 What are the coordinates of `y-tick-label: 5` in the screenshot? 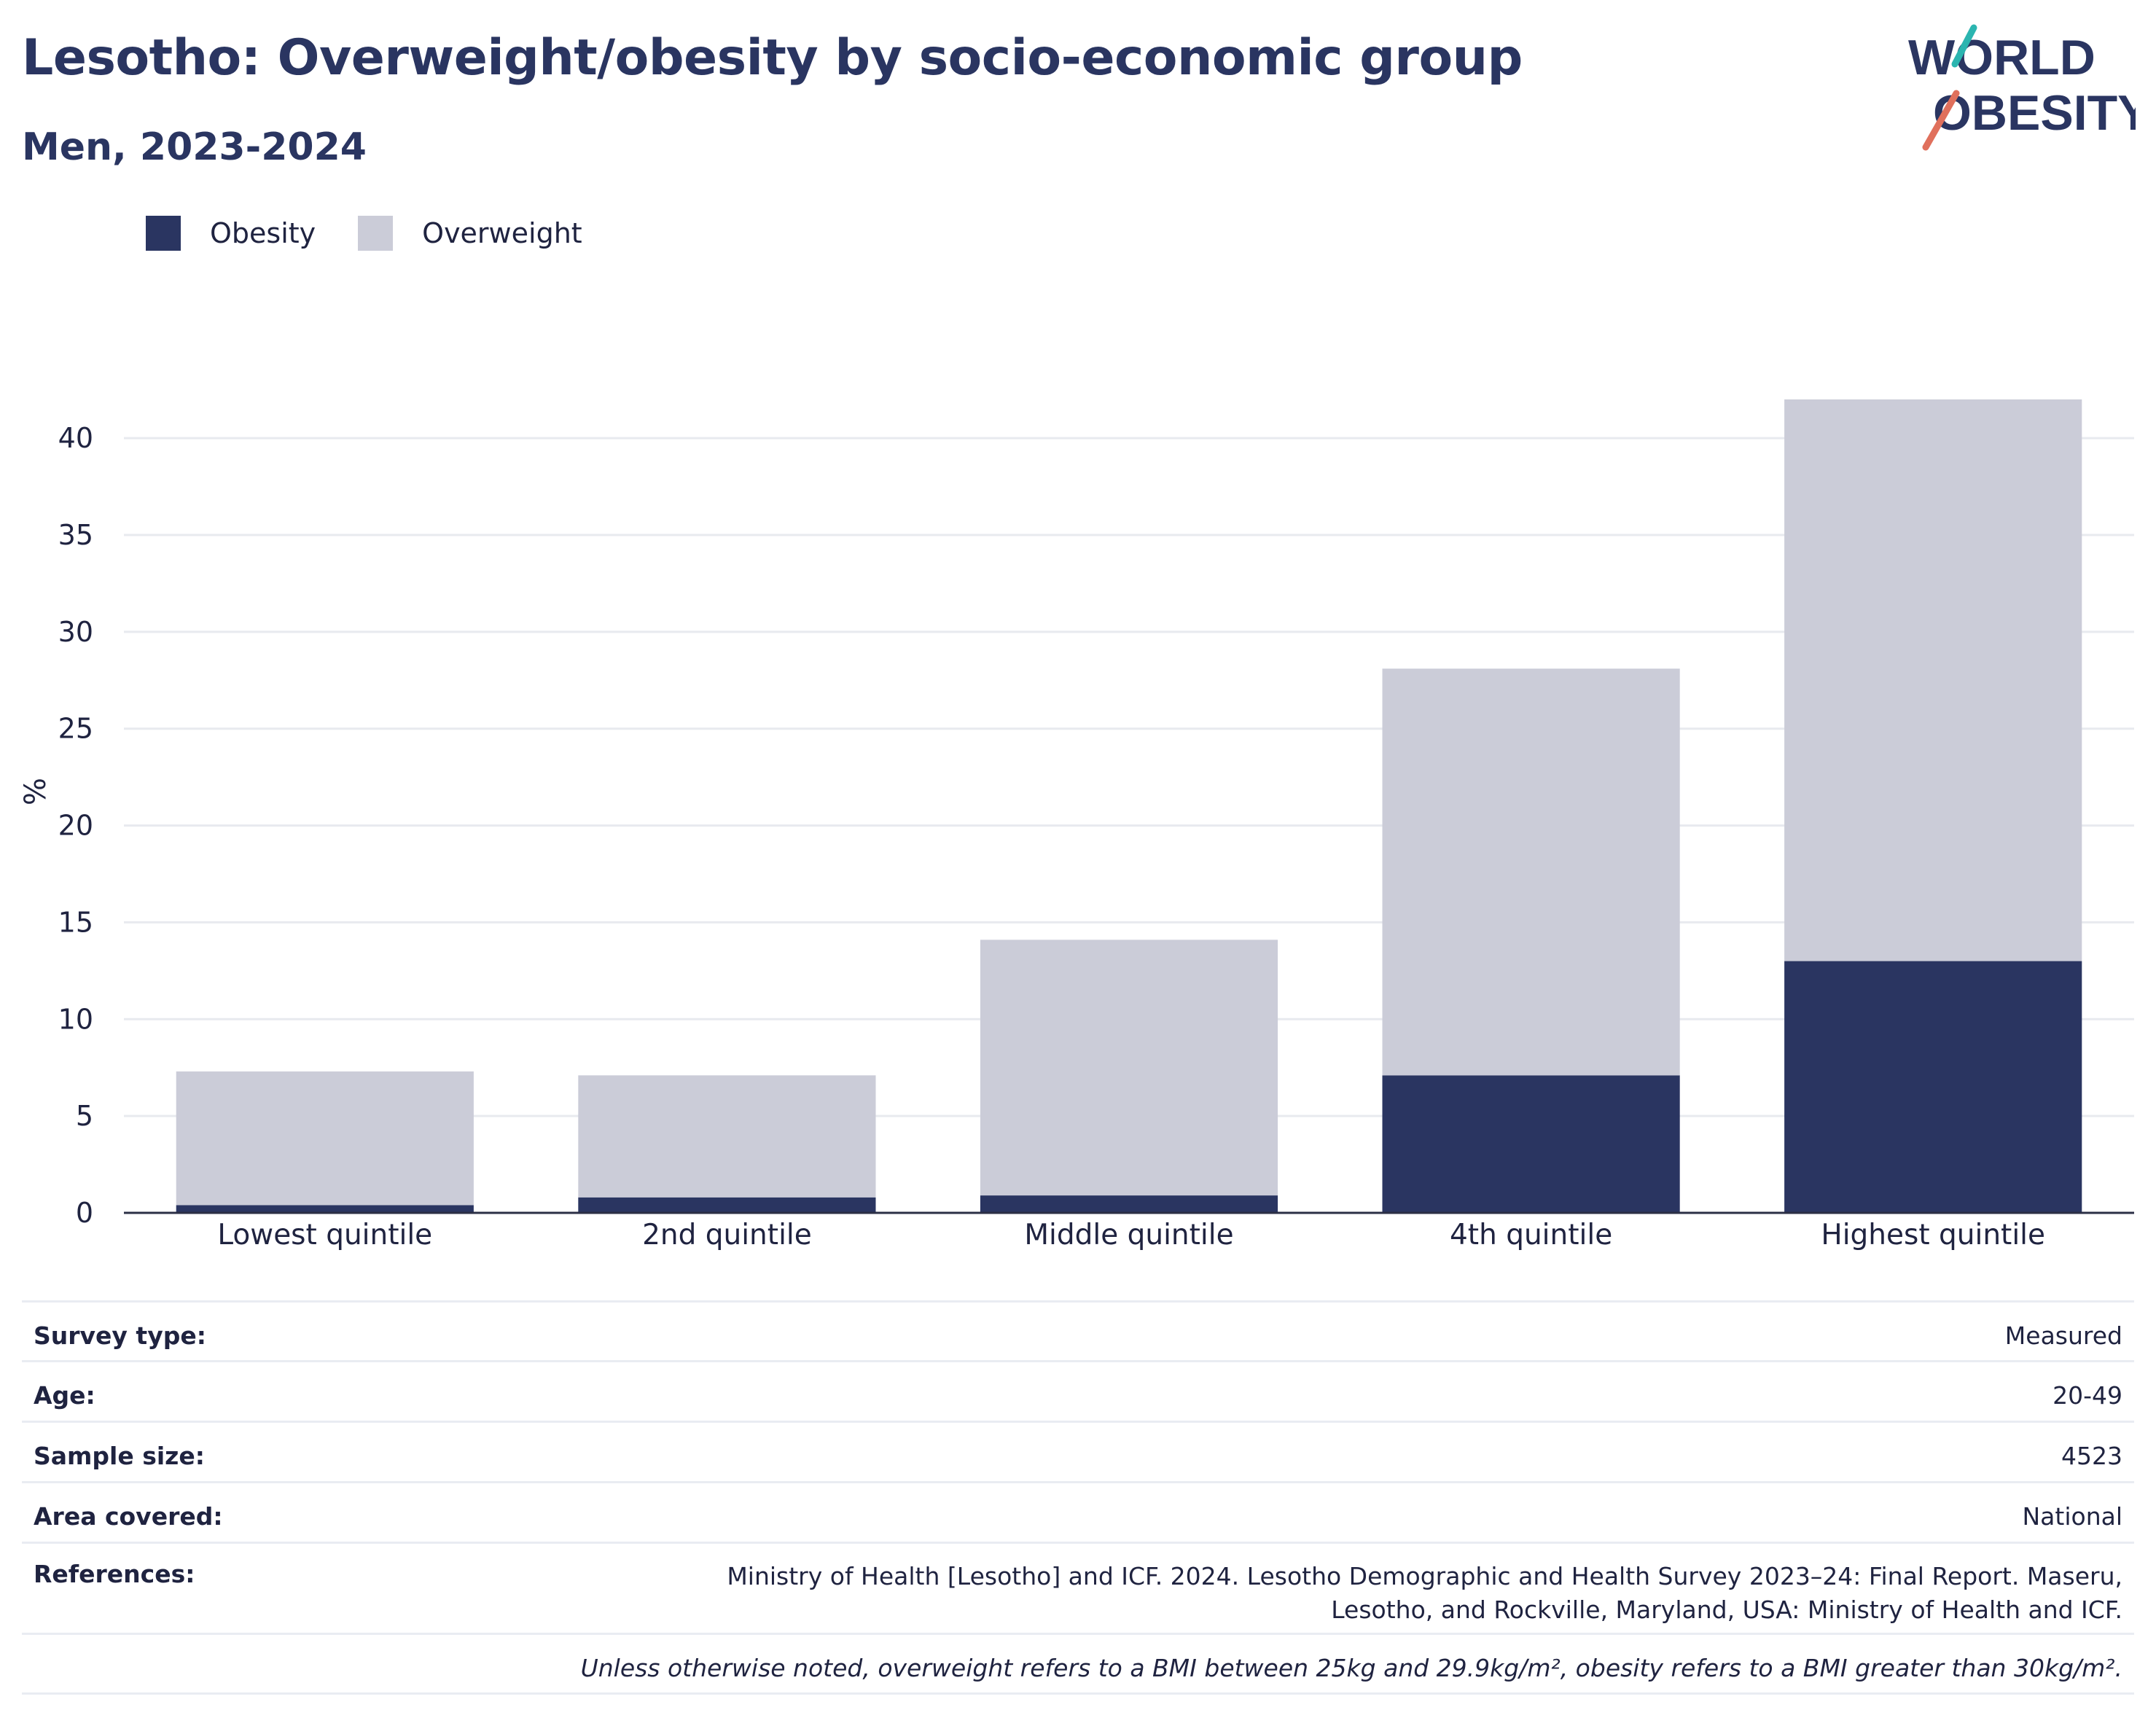 It's located at (85, 1116).